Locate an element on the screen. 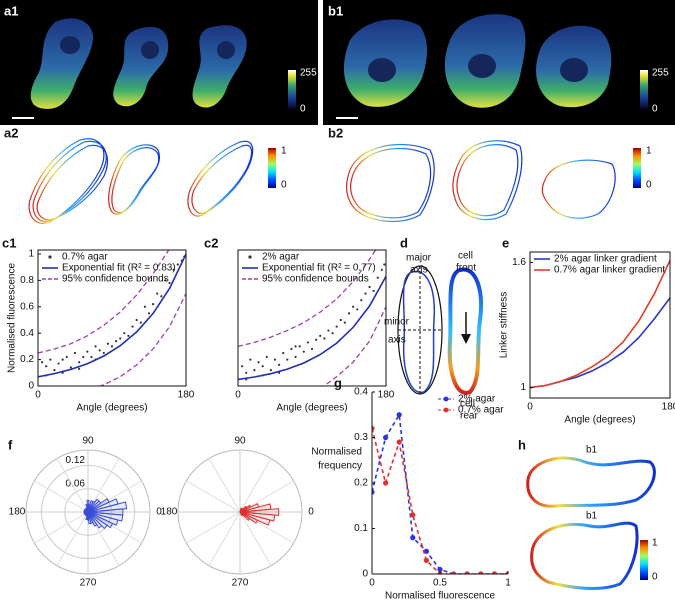 This screenshot has height=606, width=675. colorbar-label: 255 is located at coordinates (308, 73).